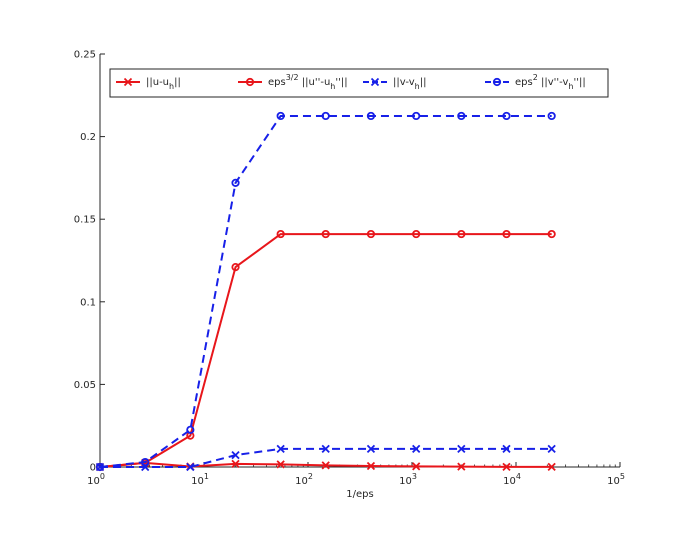  Describe the element at coordinates (359, 494) in the screenshot. I see `x-axis-label: 1/eps` at that location.